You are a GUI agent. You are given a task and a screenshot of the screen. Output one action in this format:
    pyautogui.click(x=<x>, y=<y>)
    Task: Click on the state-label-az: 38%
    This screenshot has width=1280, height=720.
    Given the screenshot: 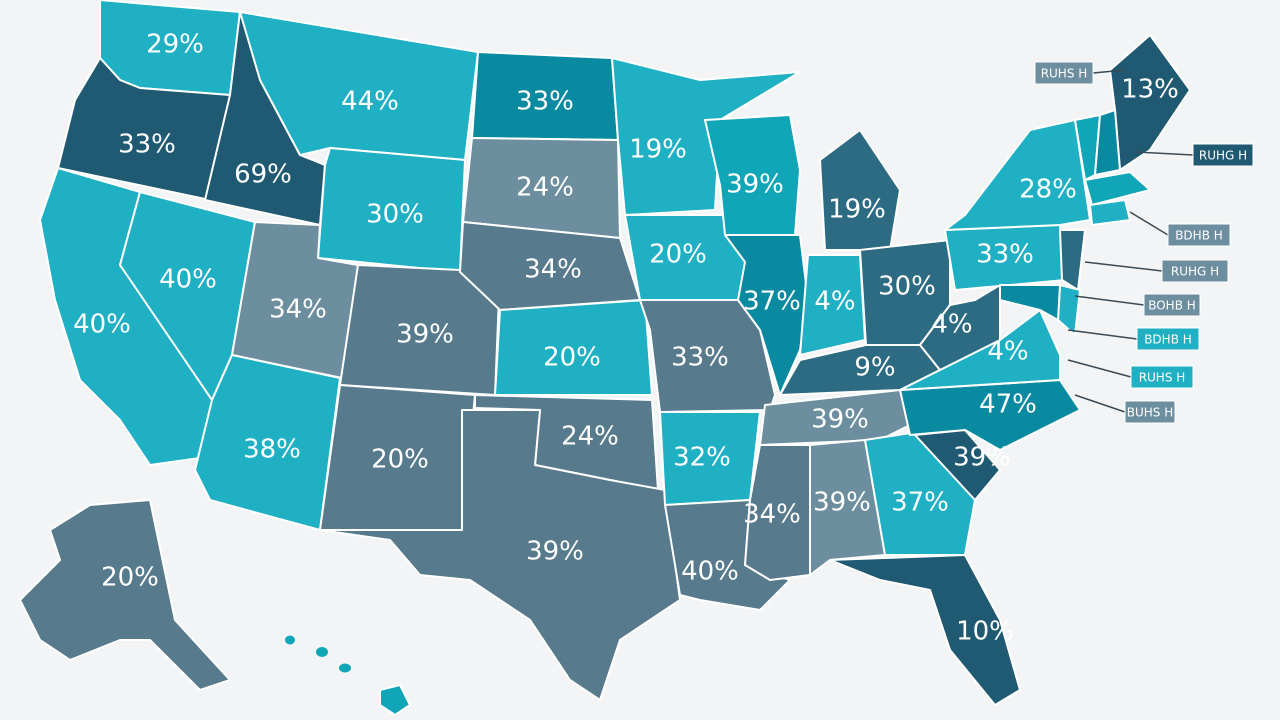 What is the action you would take?
    pyautogui.click(x=272, y=450)
    